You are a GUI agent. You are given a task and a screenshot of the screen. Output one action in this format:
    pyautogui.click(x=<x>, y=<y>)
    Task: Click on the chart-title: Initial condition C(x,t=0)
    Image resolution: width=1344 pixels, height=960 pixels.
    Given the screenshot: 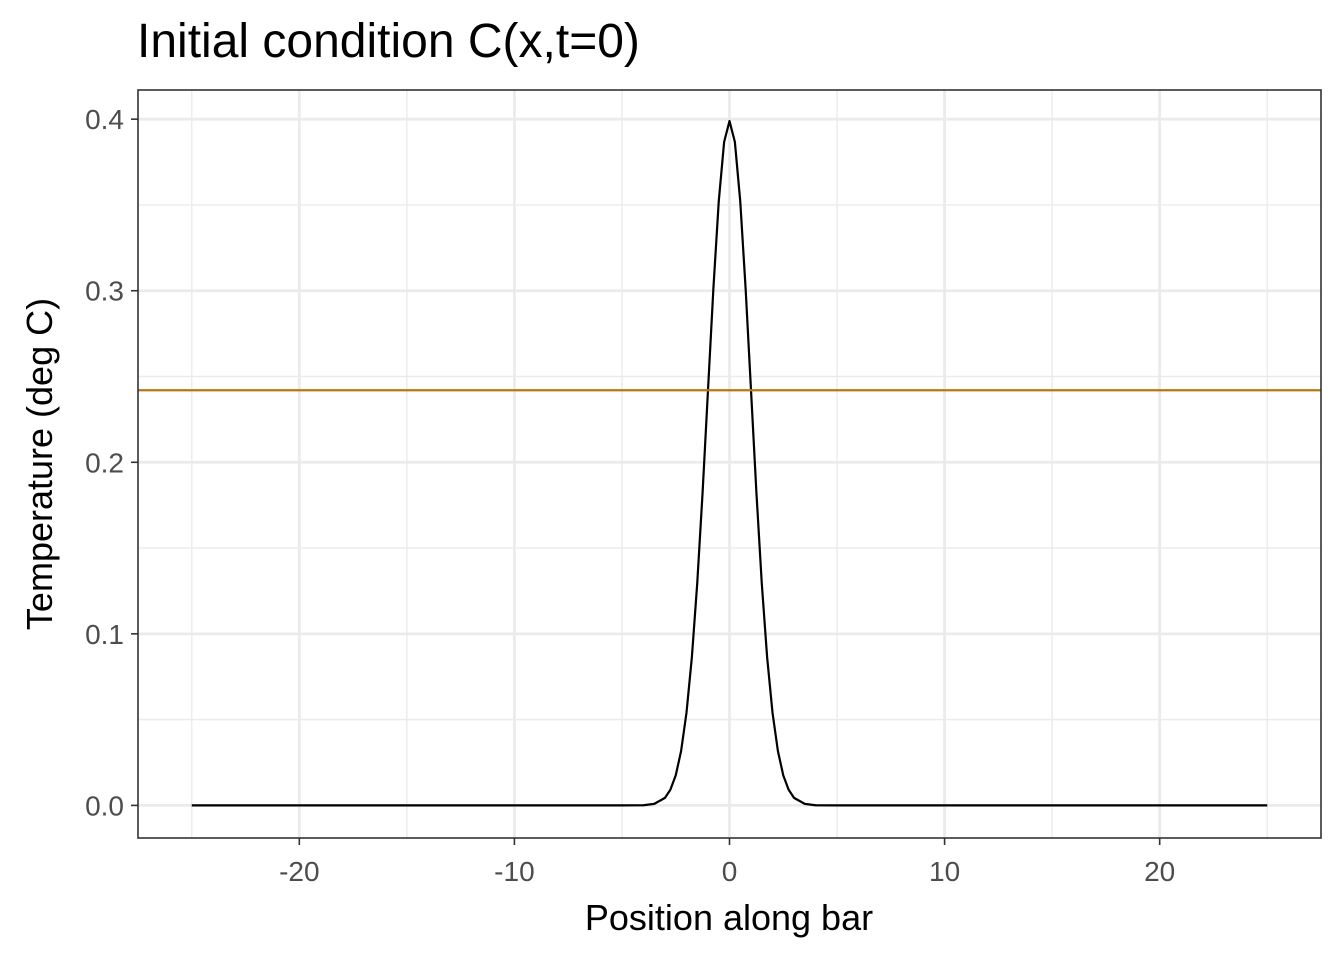 What is the action you would take?
    pyautogui.click(x=388, y=41)
    